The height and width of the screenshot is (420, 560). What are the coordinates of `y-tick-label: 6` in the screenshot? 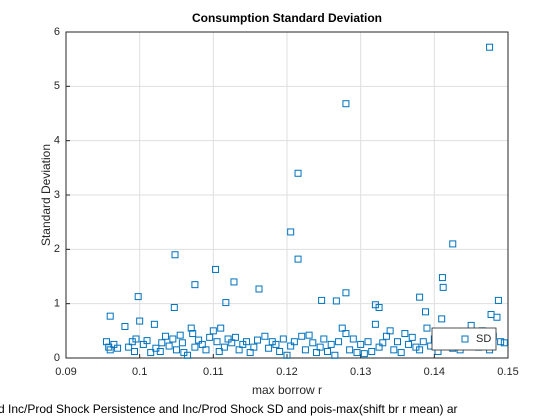 It's located at (57, 32).